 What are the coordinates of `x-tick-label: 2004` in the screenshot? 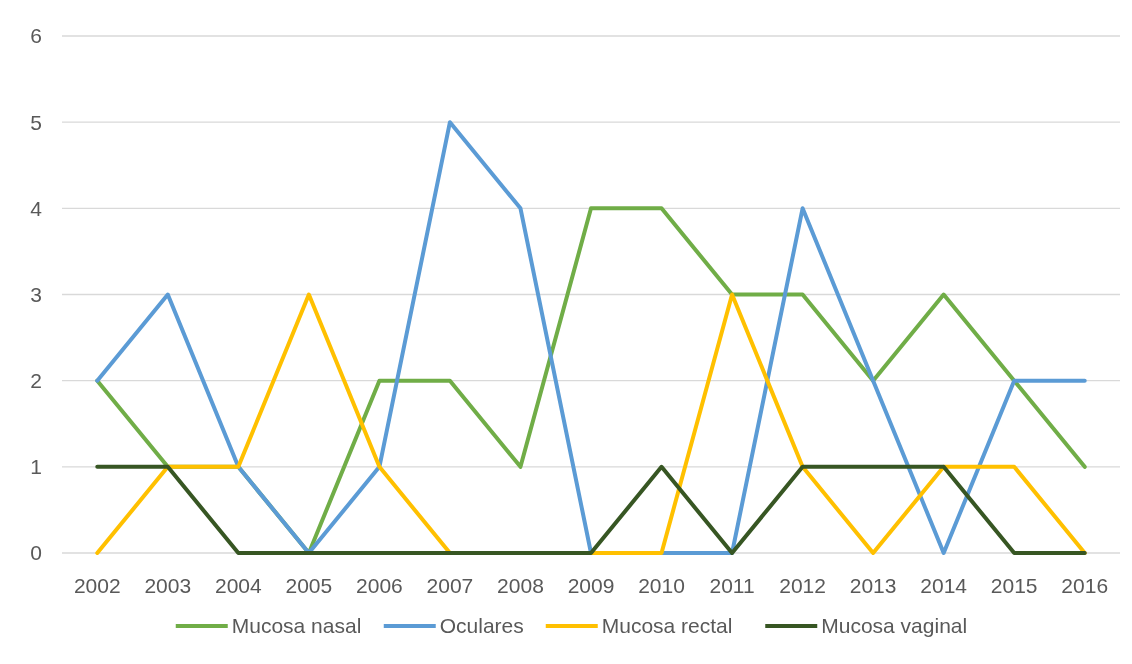 It's located at (238, 585).